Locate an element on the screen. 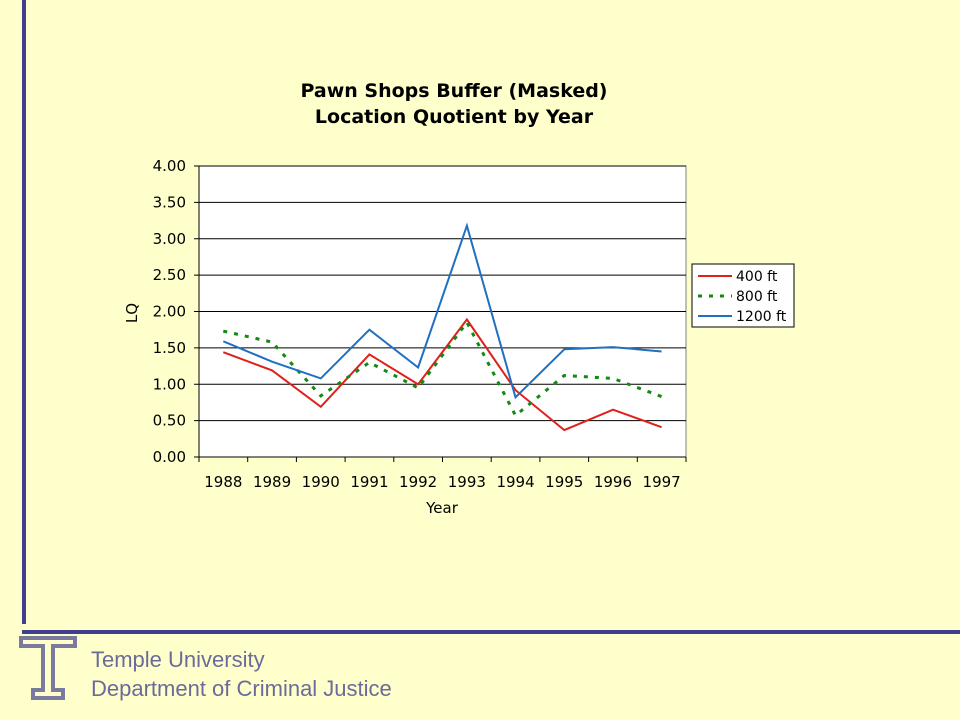  footer-department: Department of Criminal Justice is located at coordinates (241, 688).